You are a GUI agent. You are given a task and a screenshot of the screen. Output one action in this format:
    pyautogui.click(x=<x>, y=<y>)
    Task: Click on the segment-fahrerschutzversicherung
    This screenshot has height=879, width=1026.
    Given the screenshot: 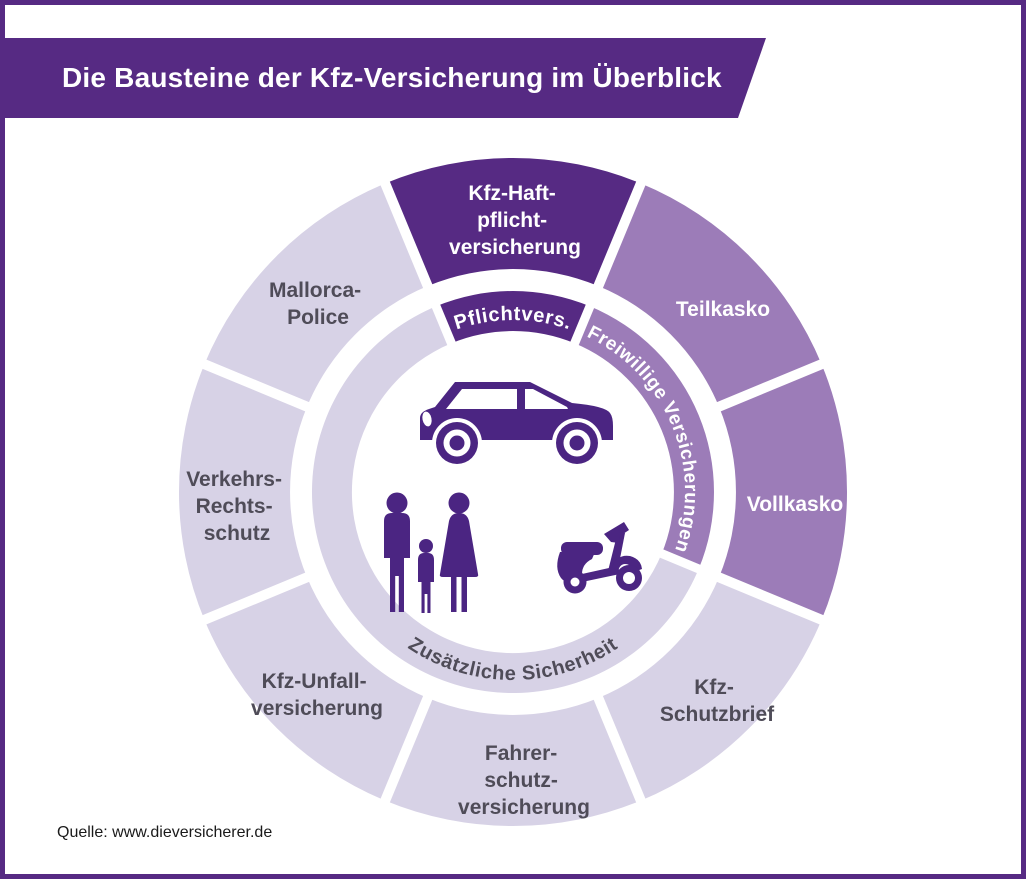 What is the action you would take?
    pyautogui.click(x=513, y=762)
    